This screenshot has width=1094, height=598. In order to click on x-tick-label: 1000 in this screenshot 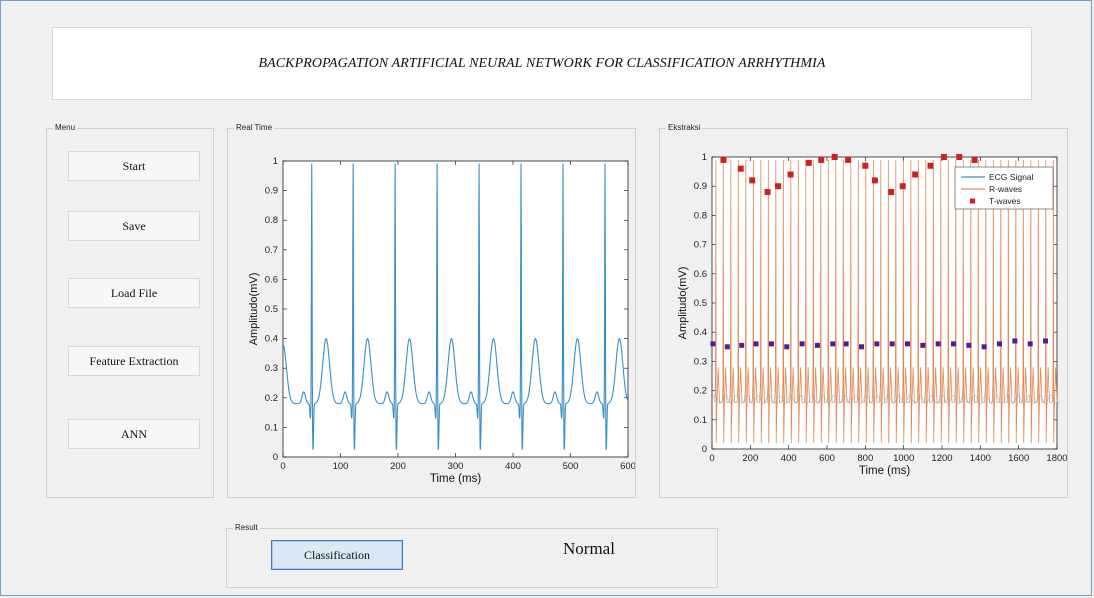, I will do `click(903, 458)`.